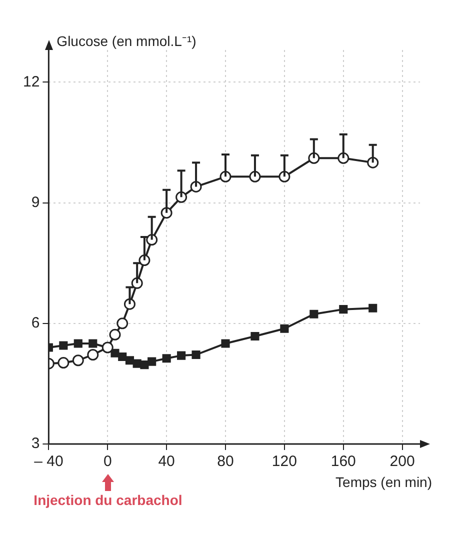  Describe the element at coordinates (402, 461) in the screenshot. I see `x-tick-label: 200` at that location.